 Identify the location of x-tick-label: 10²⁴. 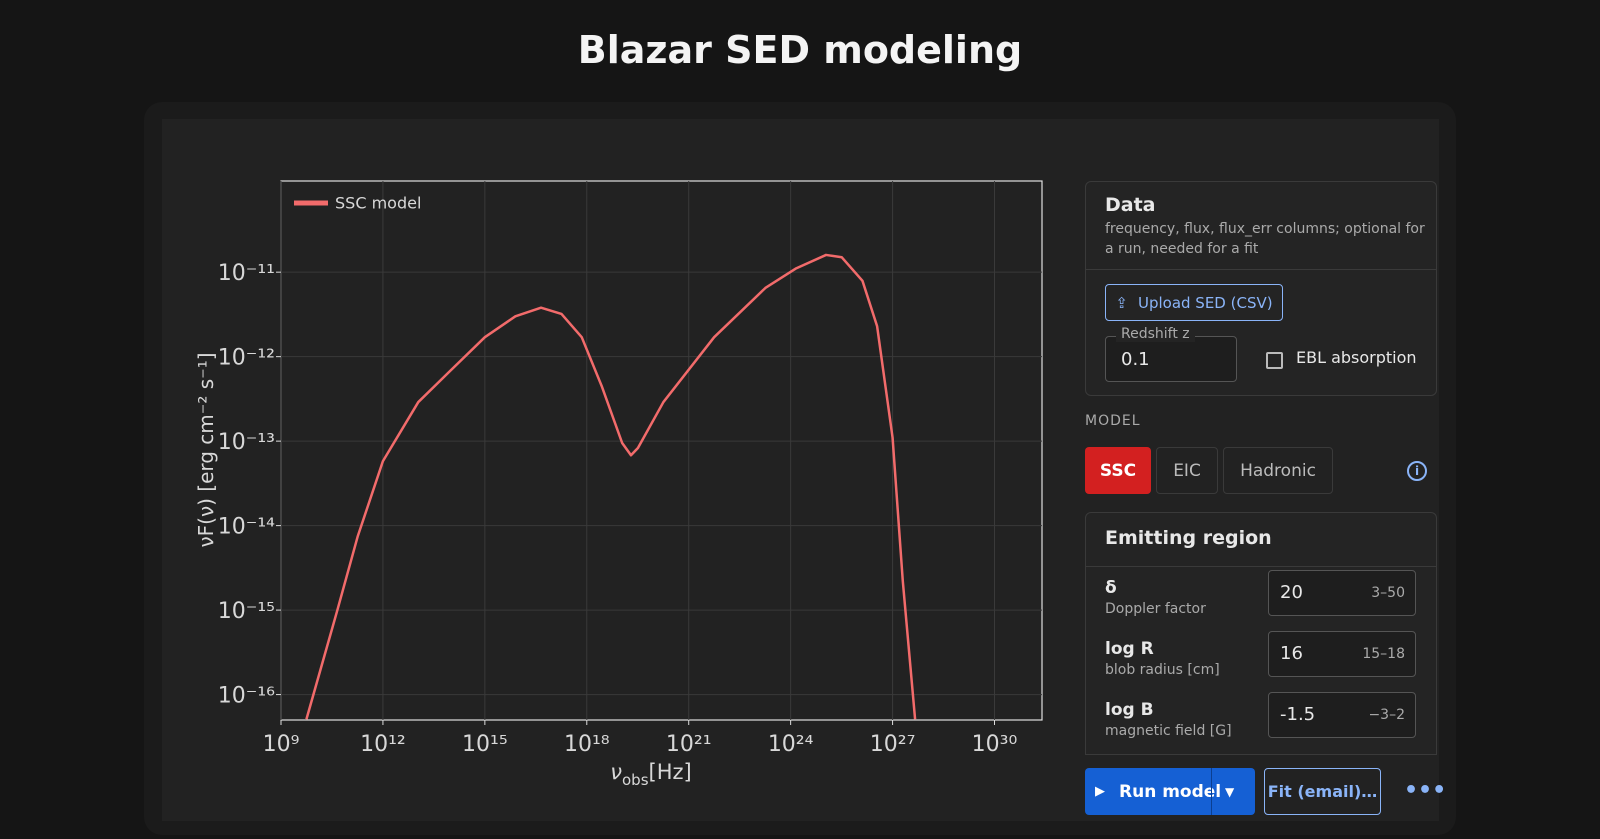
(791, 744).